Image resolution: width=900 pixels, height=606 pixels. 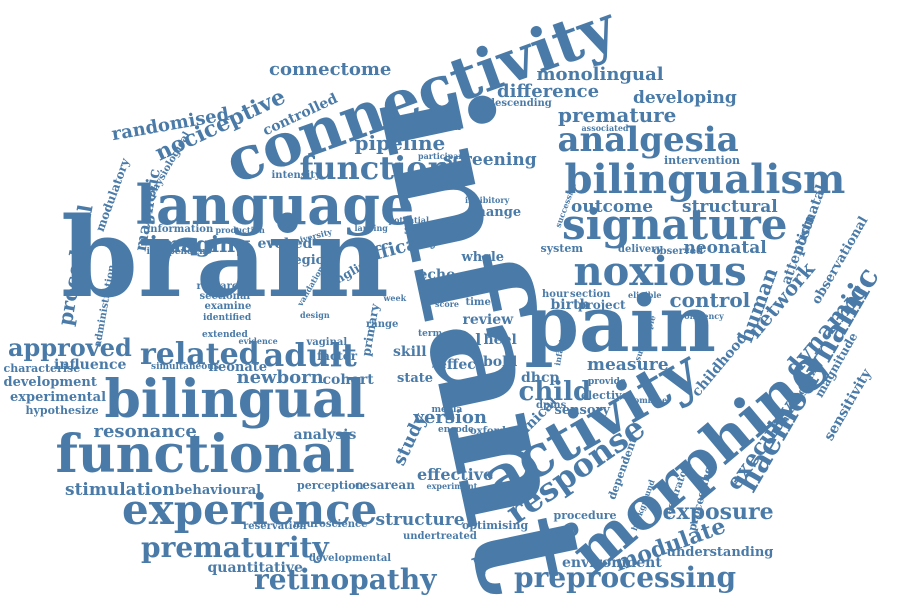 What do you see at coordinates (178, 251) in the screenshot?
I see `word-independent: independent` at bounding box center [178, 251].